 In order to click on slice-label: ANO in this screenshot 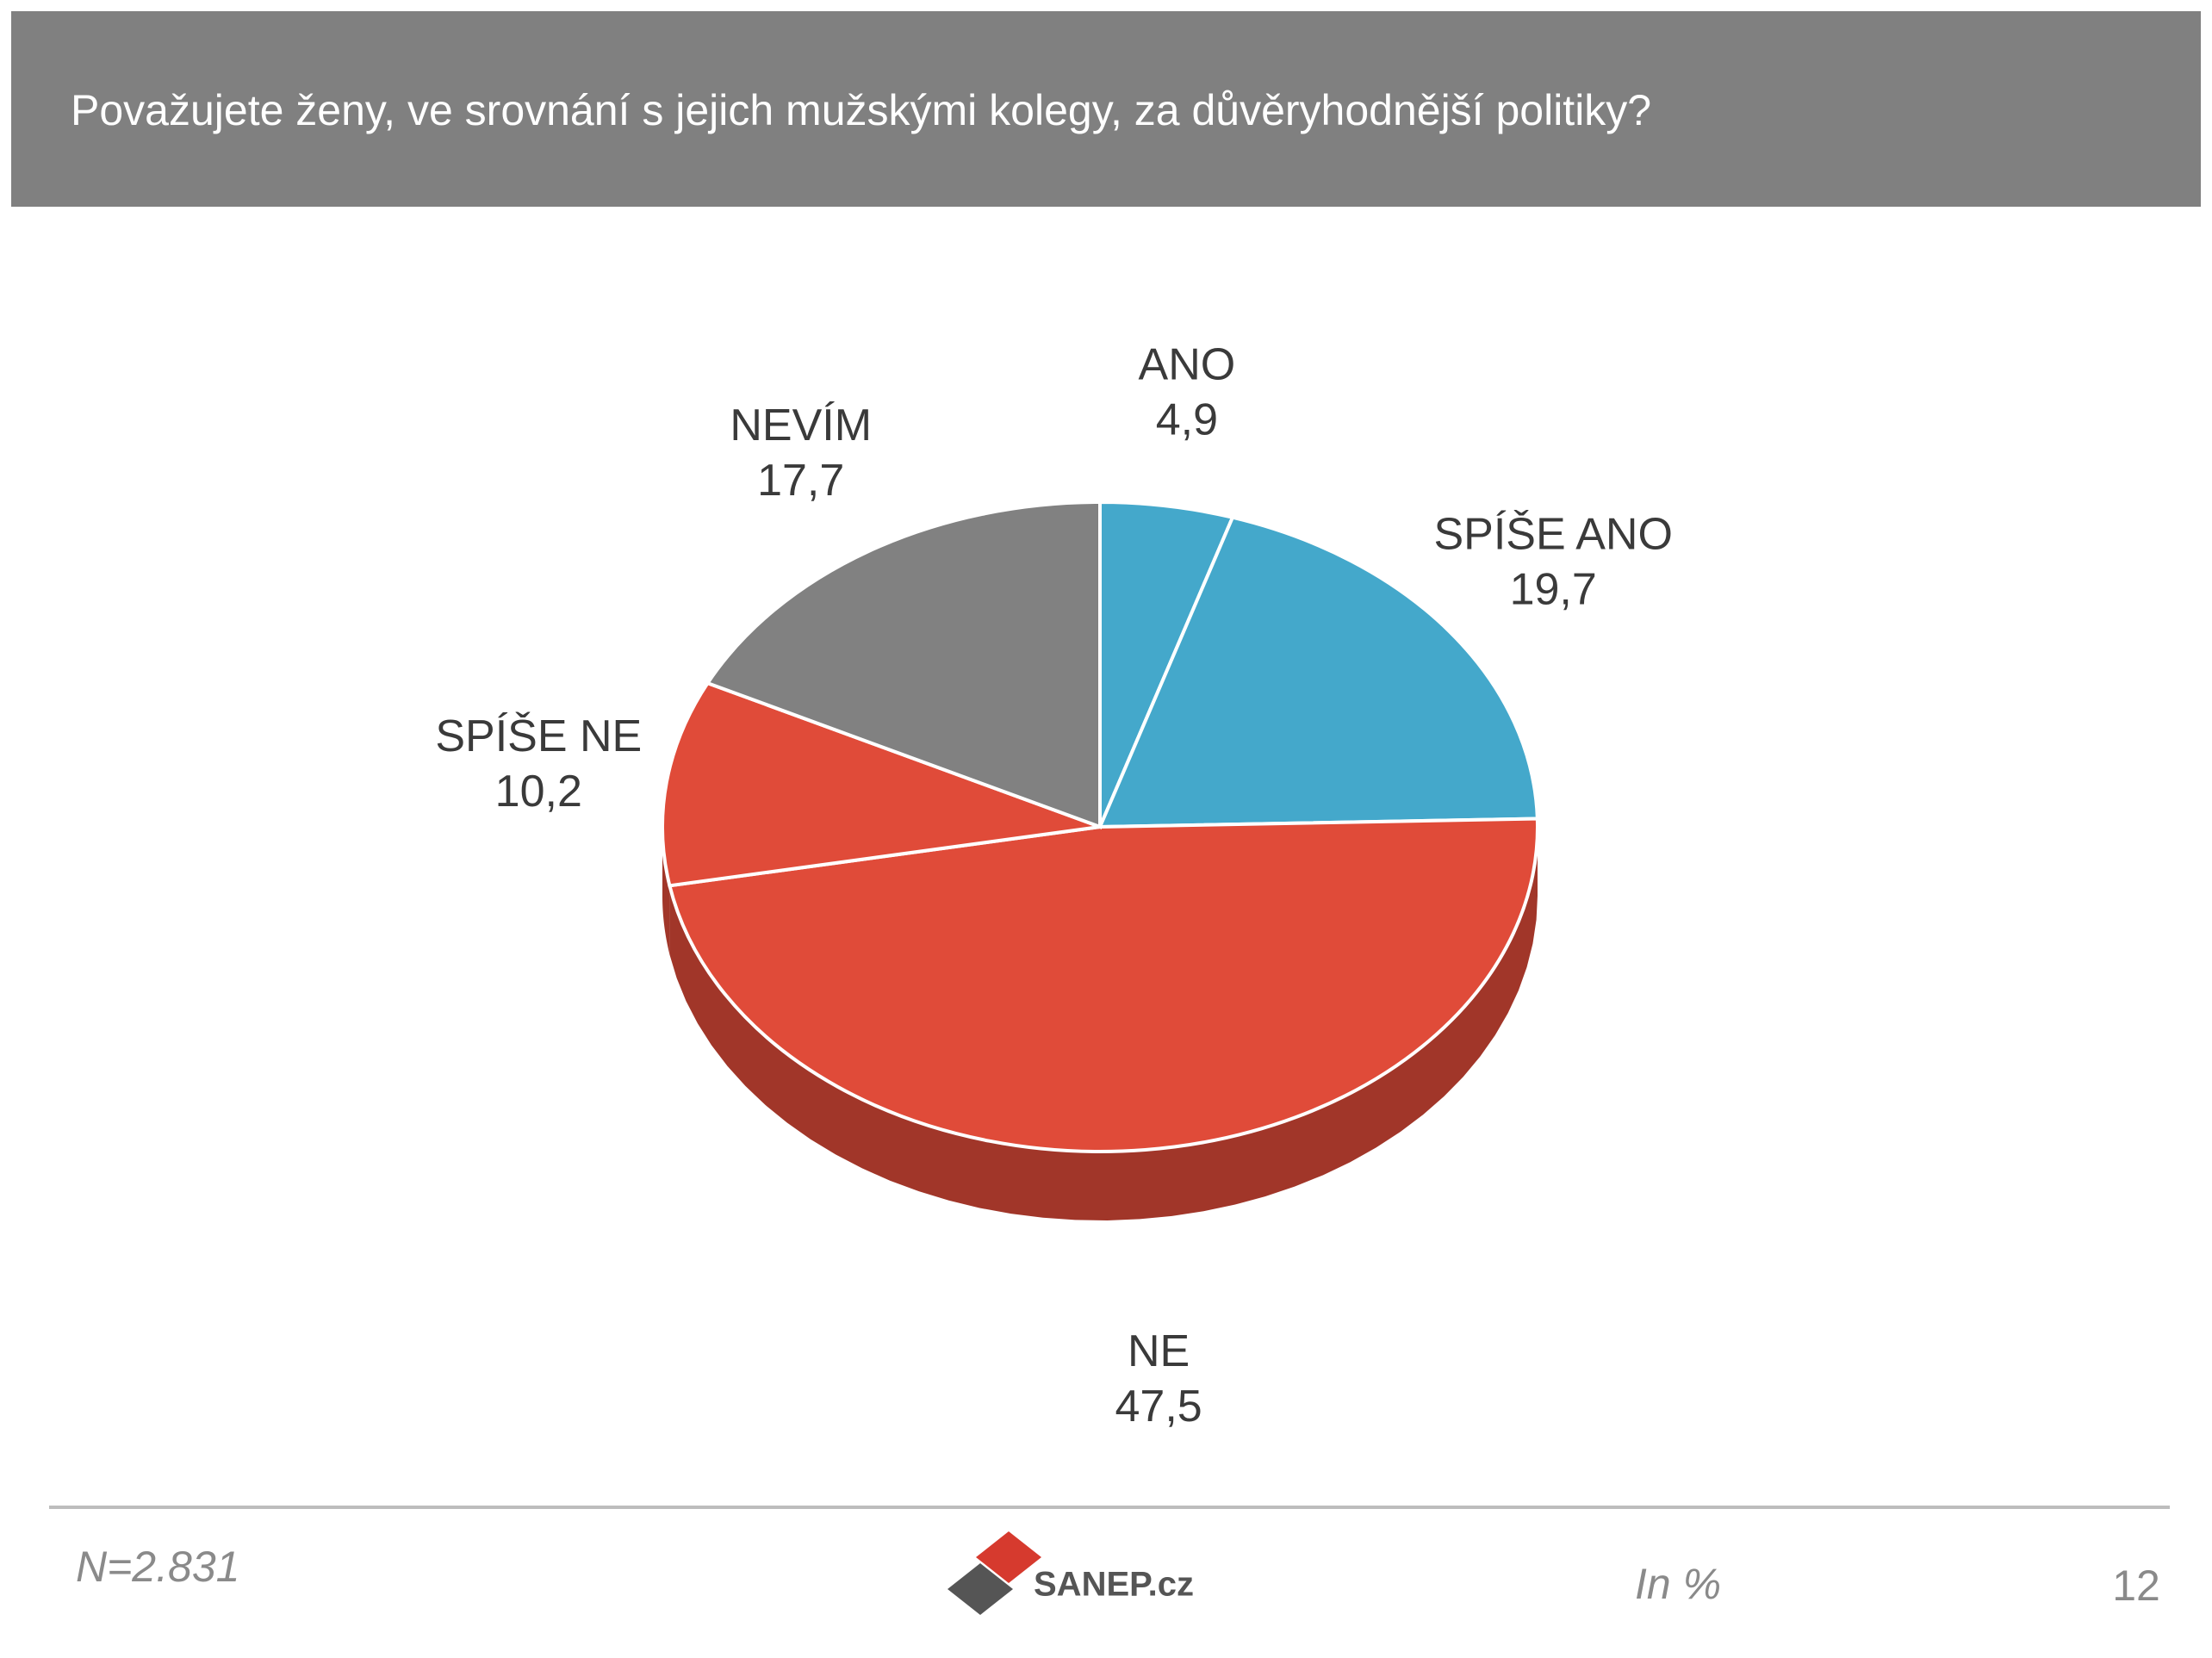, I will do `click(1187, 365)`.